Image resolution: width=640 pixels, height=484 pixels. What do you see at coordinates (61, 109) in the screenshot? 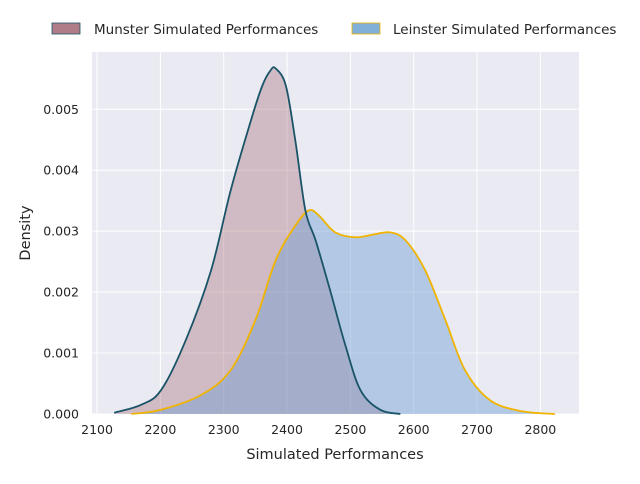
I see `y-tick-label: 0.005` at bounding box center [61, 109].